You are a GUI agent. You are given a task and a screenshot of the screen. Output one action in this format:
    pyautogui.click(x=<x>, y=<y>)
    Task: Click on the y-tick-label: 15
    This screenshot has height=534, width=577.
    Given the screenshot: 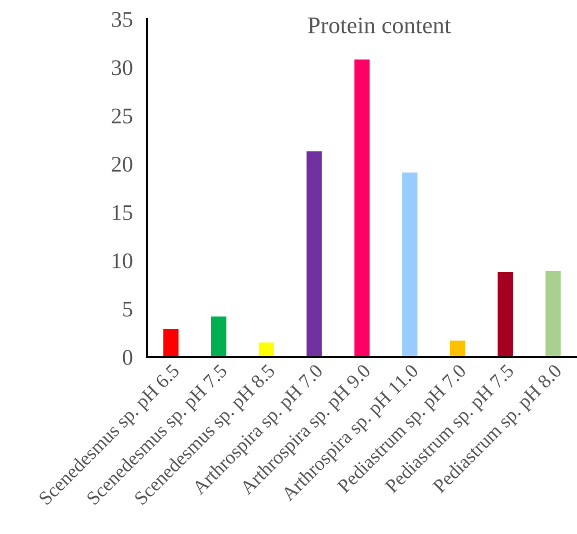 What is the action you would take?
    pyautogui.click(x=122, y=212)
    